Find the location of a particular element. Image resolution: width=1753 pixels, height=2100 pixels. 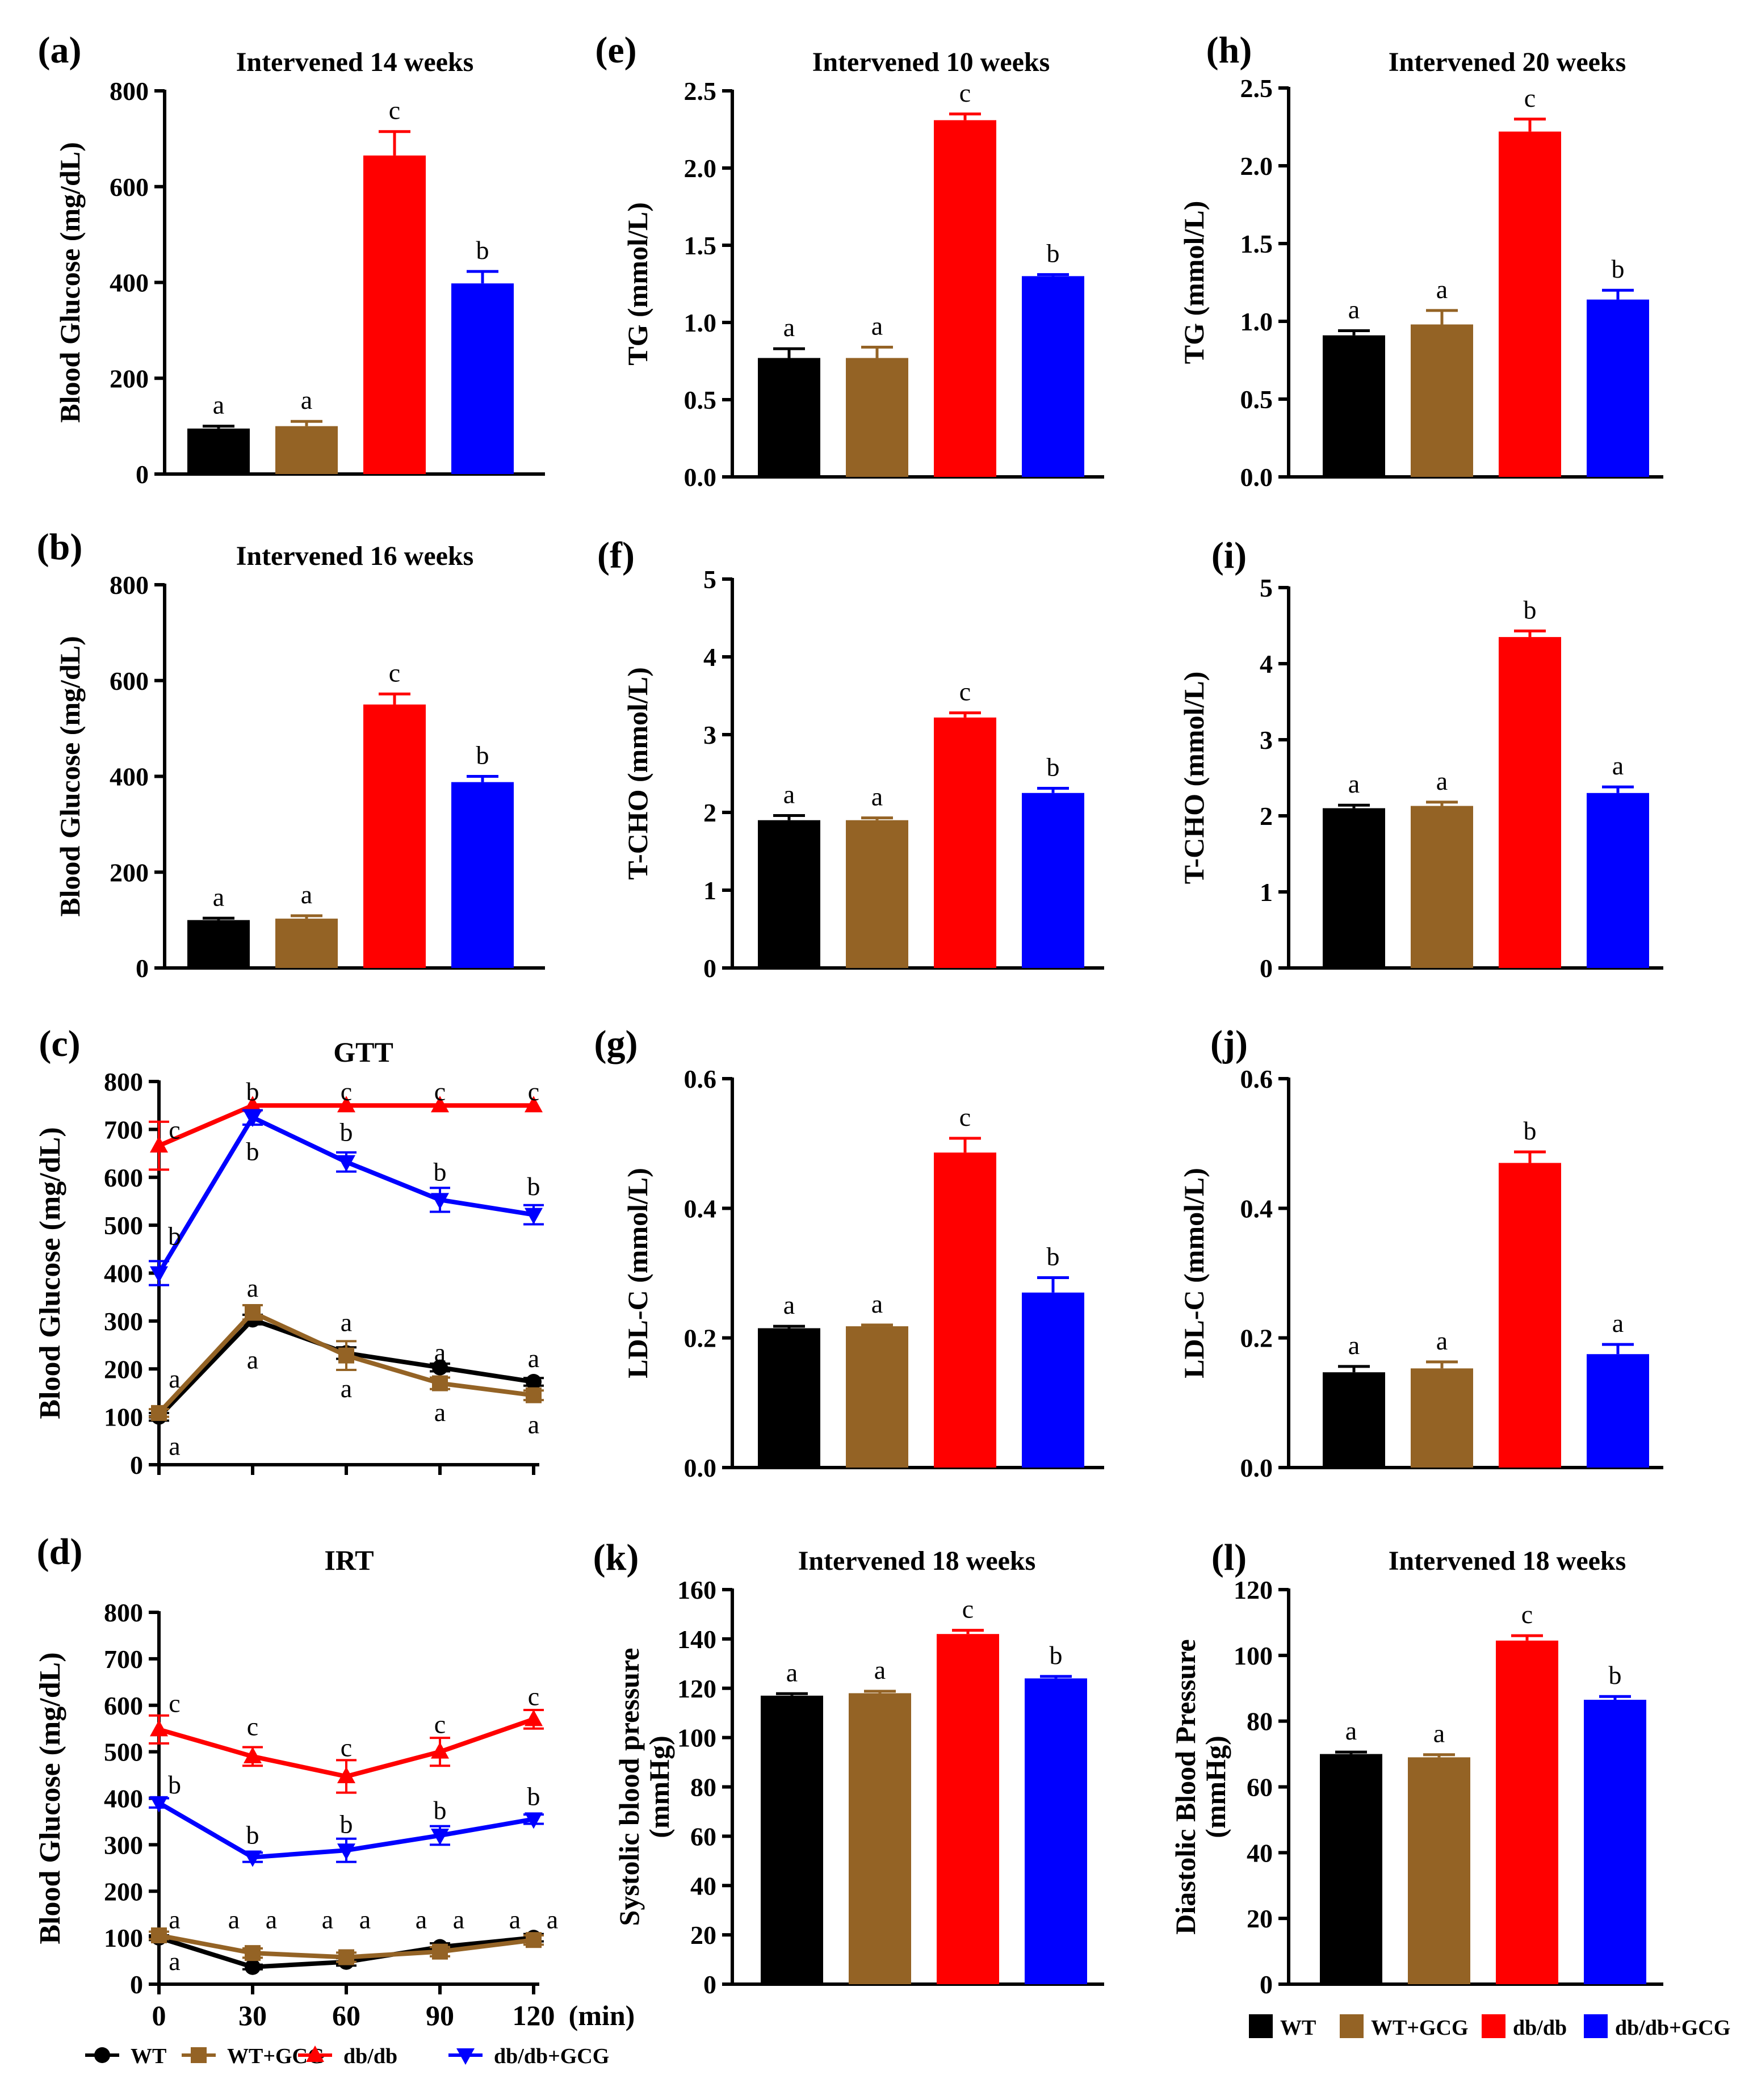

panel-f: 0 1 2 3 4 5 a a c b T-CHO (mmol/L) (f) is located at coordinates (851, 759).